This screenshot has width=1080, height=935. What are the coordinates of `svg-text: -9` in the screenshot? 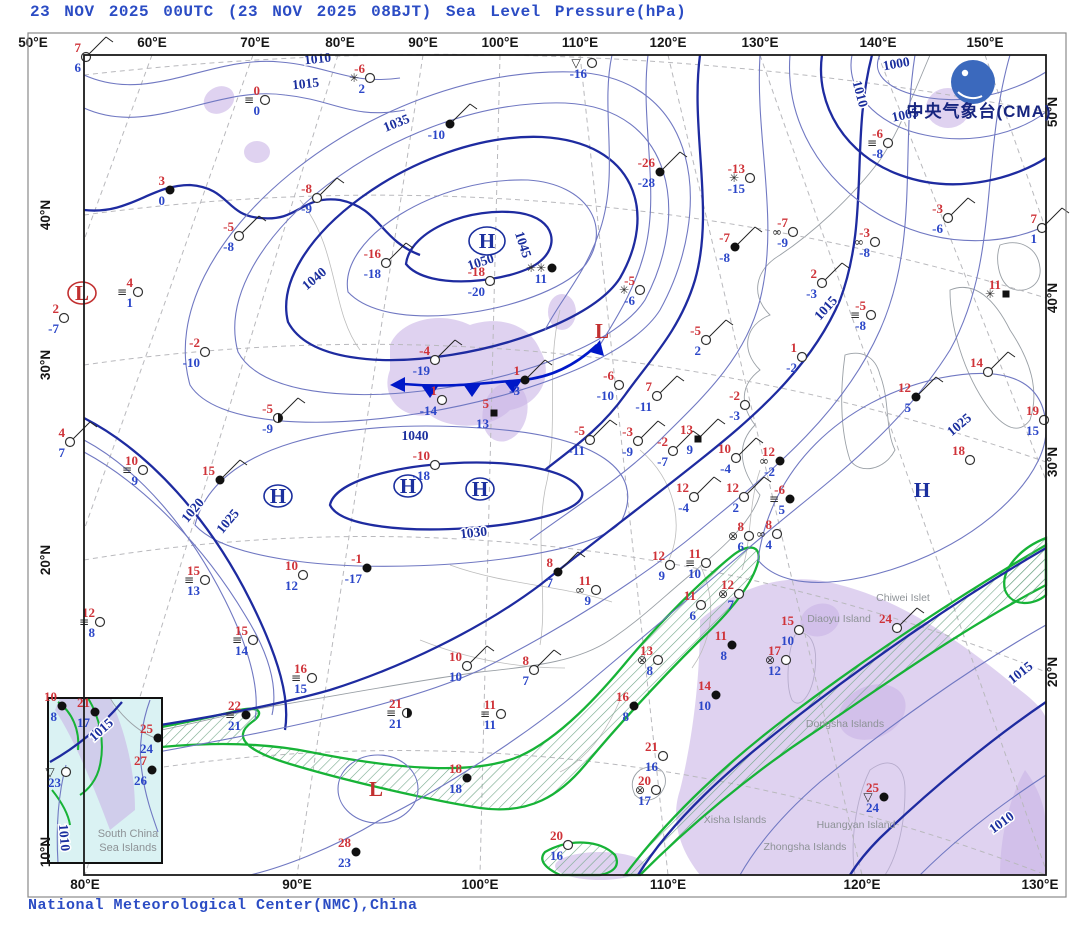 It's located at (627, 451).